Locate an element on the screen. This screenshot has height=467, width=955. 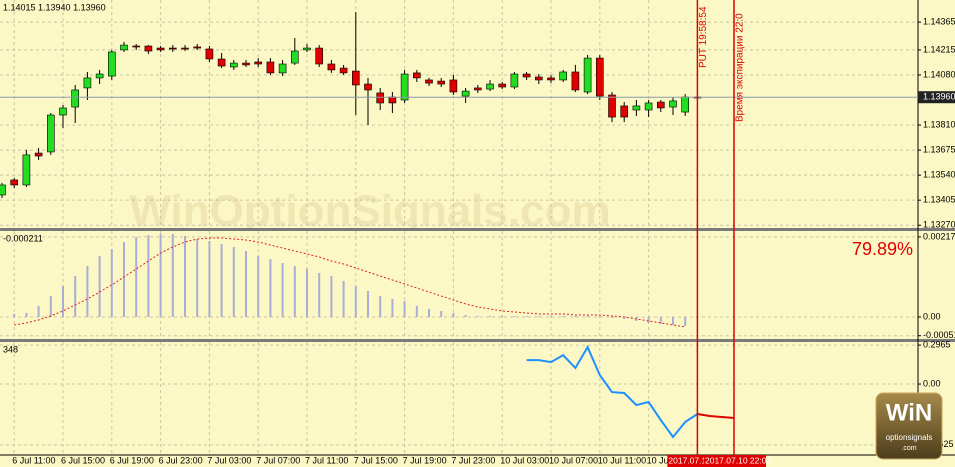
y-tick-label: 1.14080 is located at coordinates (939, 74).